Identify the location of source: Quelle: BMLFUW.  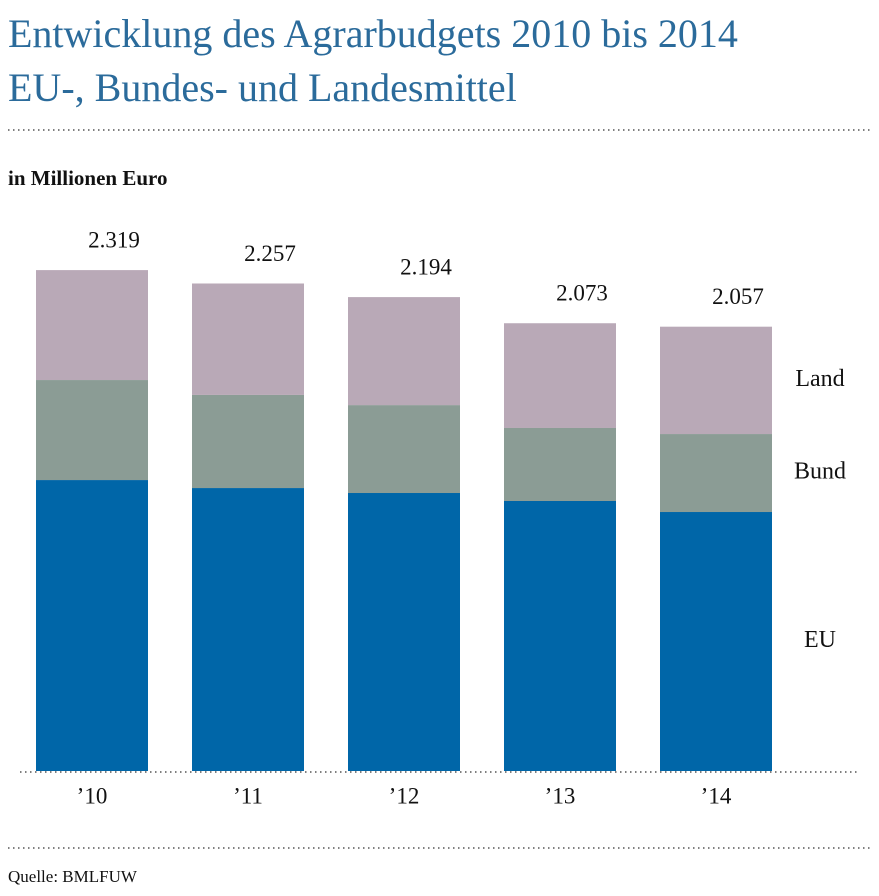
(73, 876).